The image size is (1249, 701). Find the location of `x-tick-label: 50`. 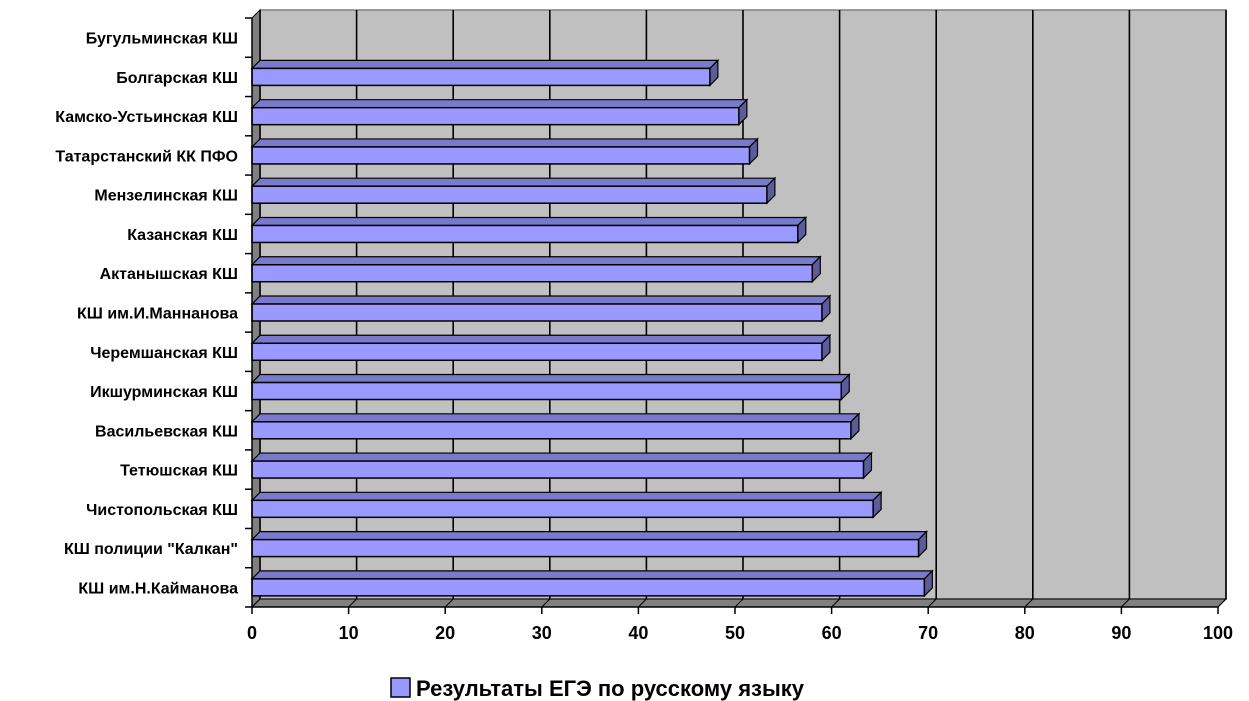

x-tick-label: 50 is located at coordinates (735, 633).